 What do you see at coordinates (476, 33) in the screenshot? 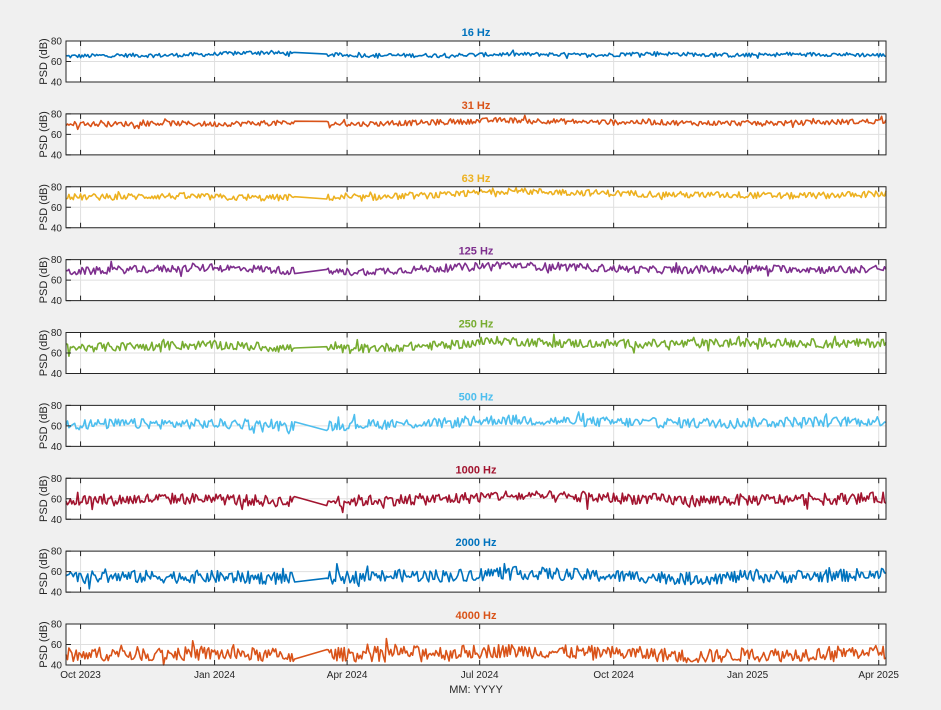
I see `subplot-title: 16 Hz` at bounding box center [476, 33].